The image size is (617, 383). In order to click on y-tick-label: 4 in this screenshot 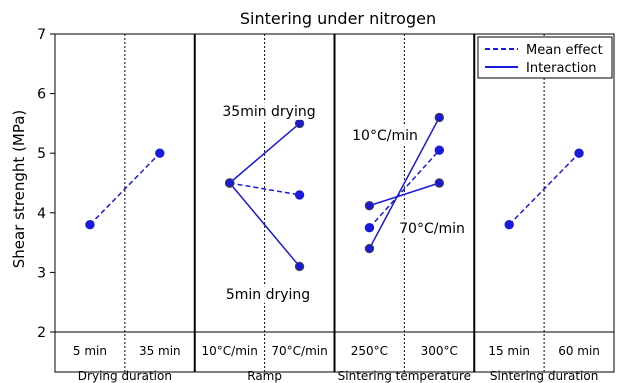, I will do `click(41, 214)`.